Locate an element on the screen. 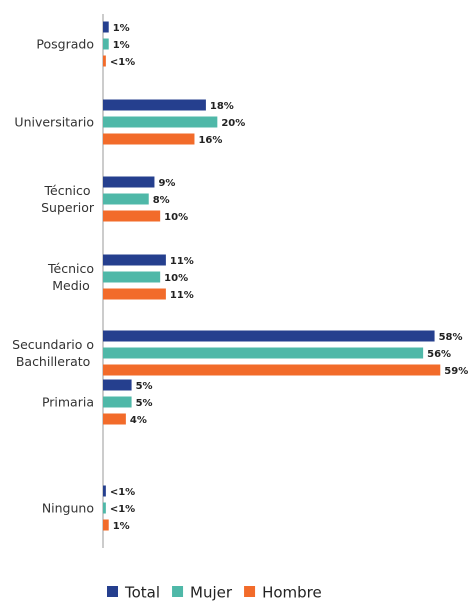 The width and height of the screenshot is (469, 601). category-label: Técnico Medio is located at coordinates (71, 277).